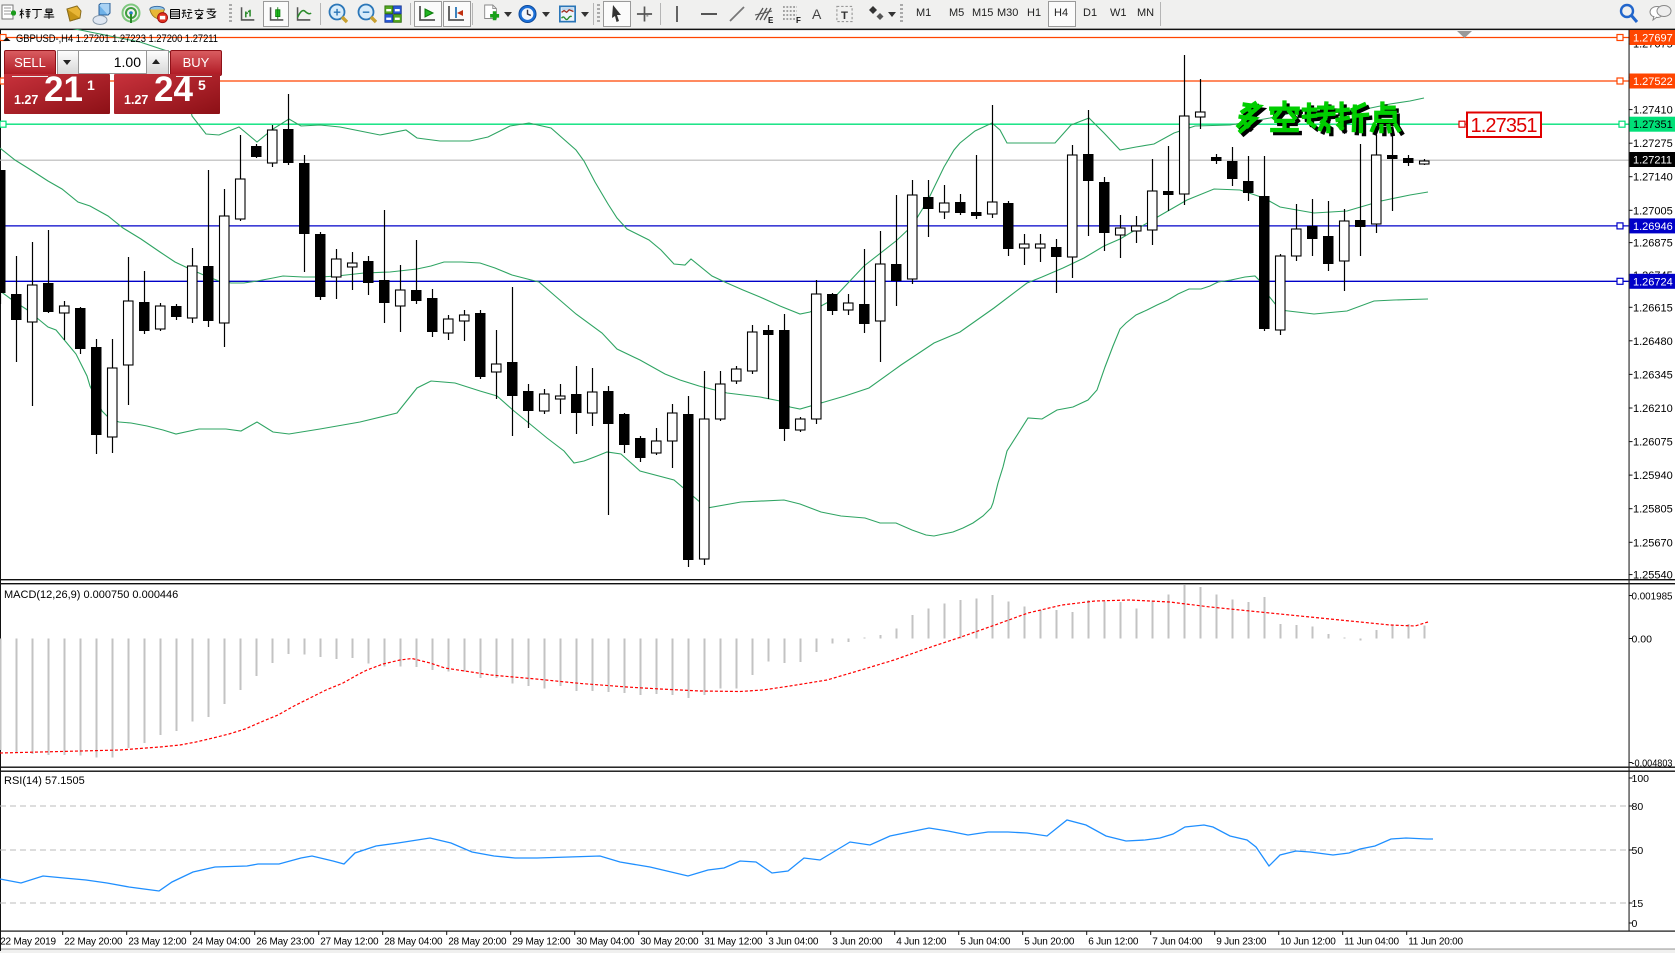  What do you see at coordinates (985, 942) in the screenshot?
I see `svg-text: 5 Jun 04:00` at bounding box center [985, 942].